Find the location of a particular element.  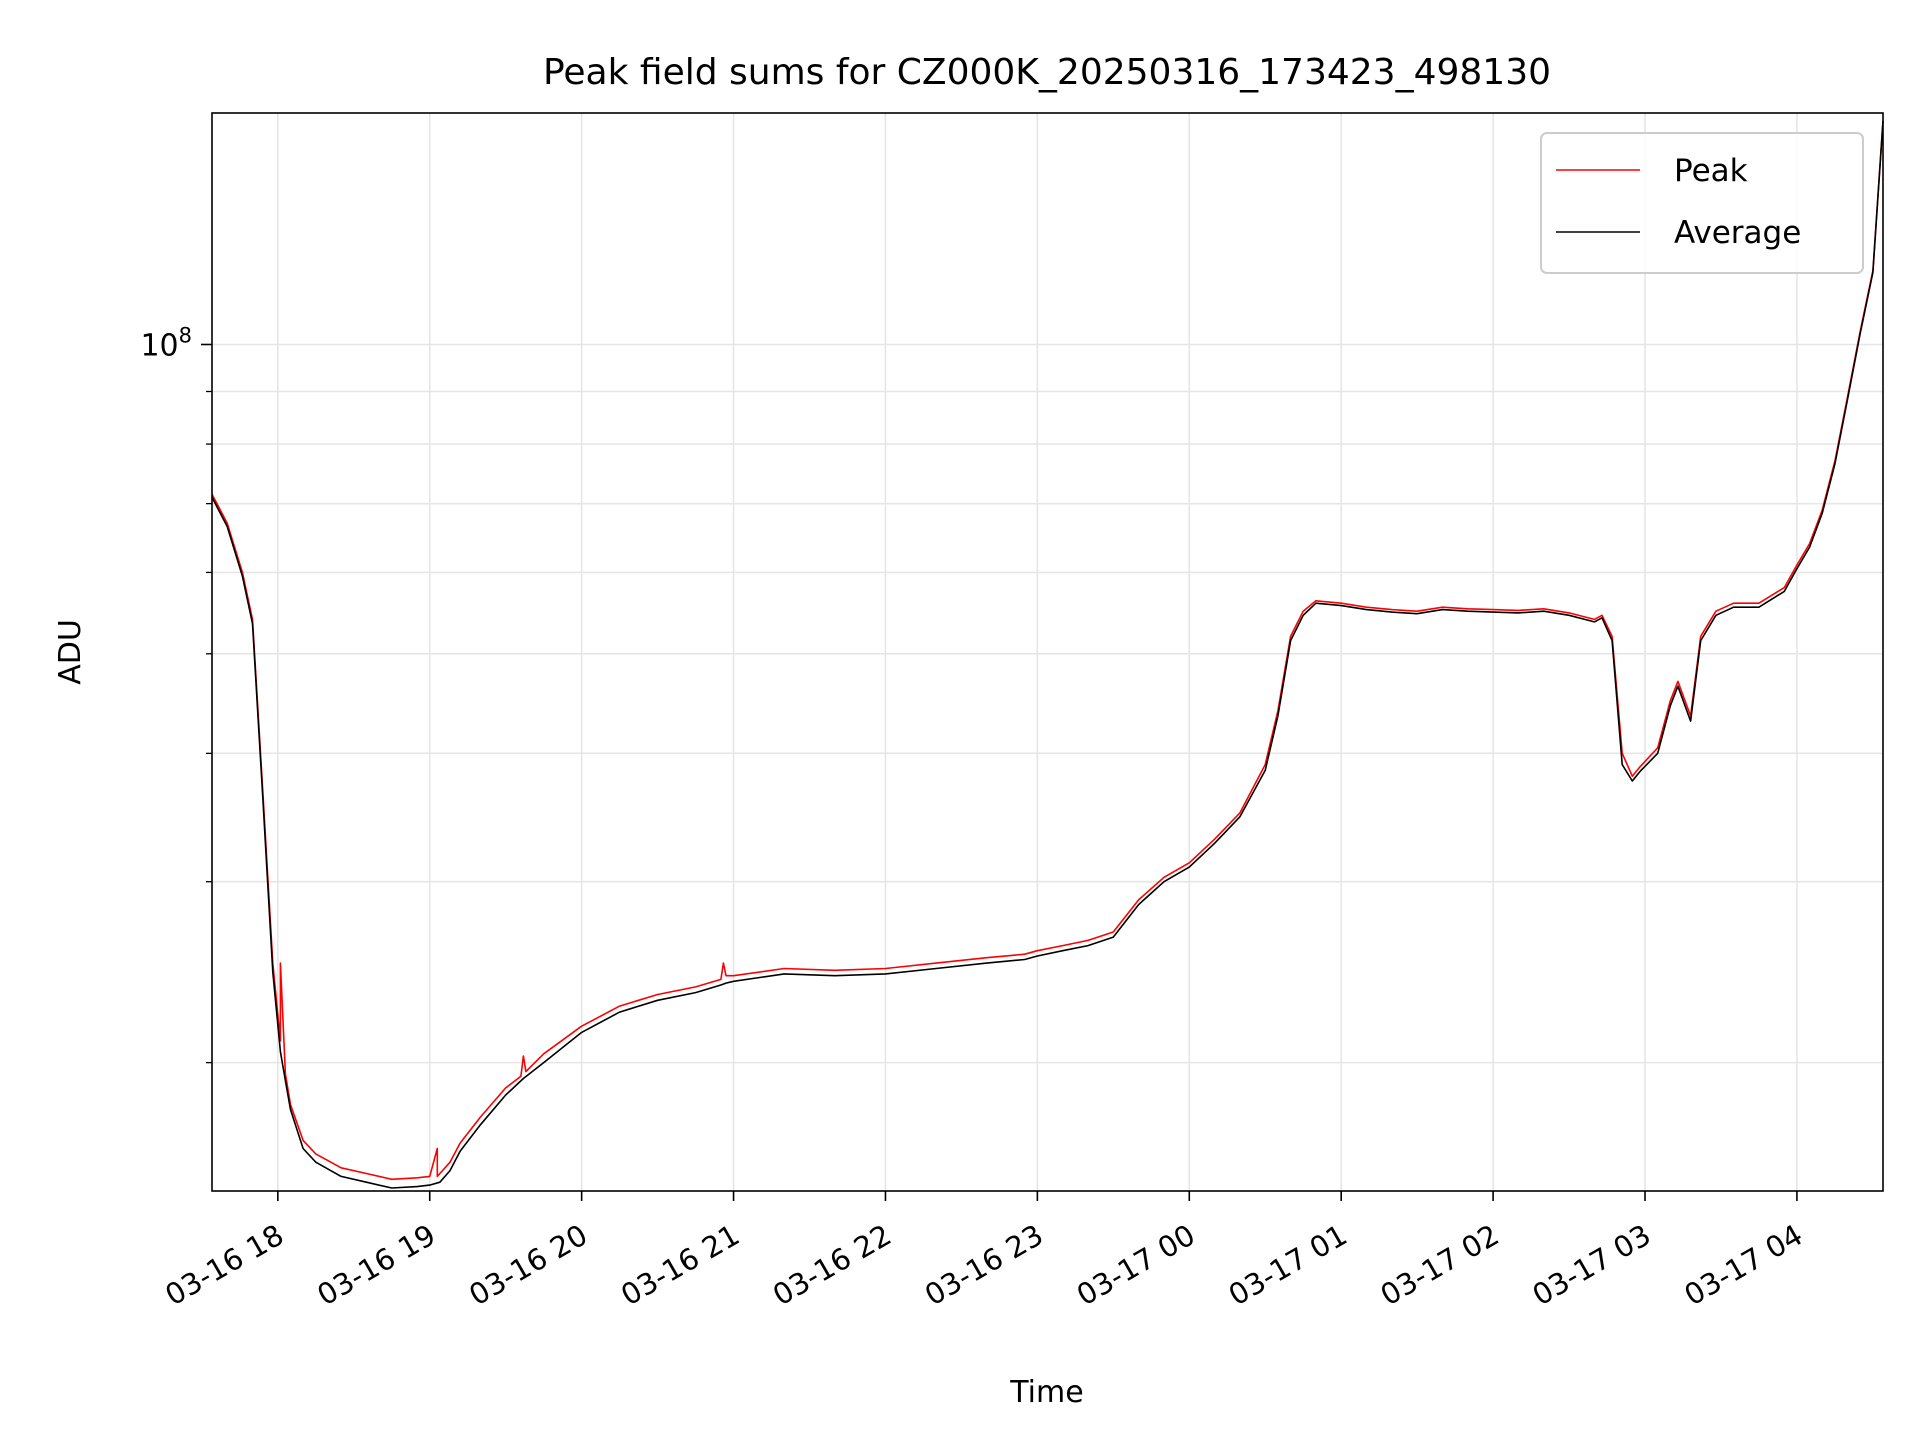

x-tick-label: 03-16 19 is located at coordinates (376, 1265).